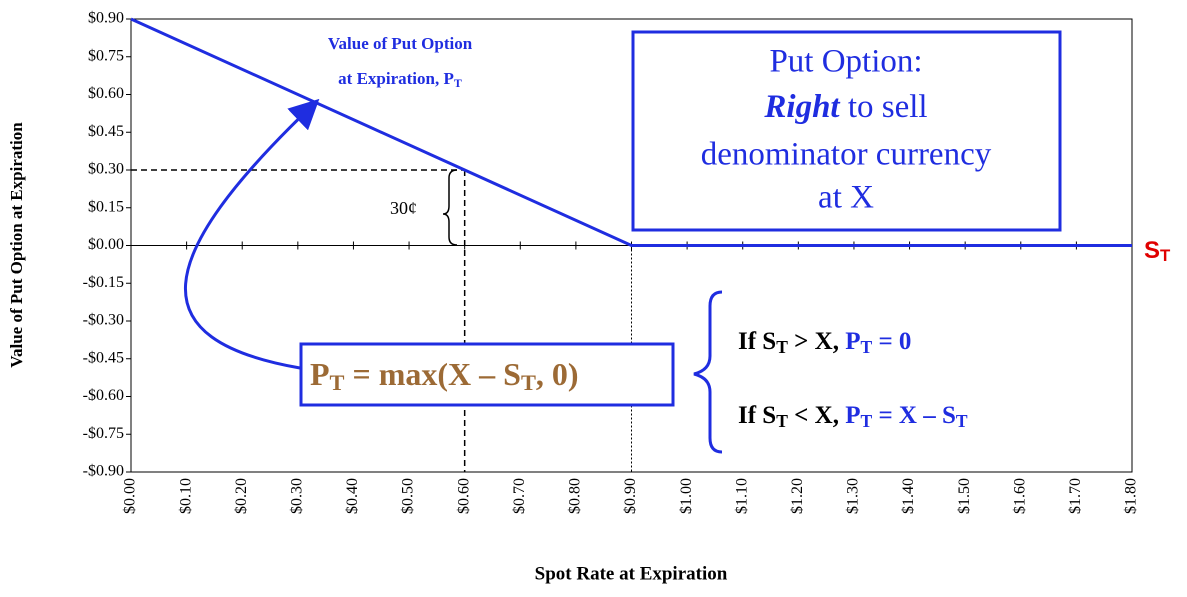  Describe the element at coordinates (103, 395) in the screenshot. I see `y-tick-label: -$0.60` at that location.